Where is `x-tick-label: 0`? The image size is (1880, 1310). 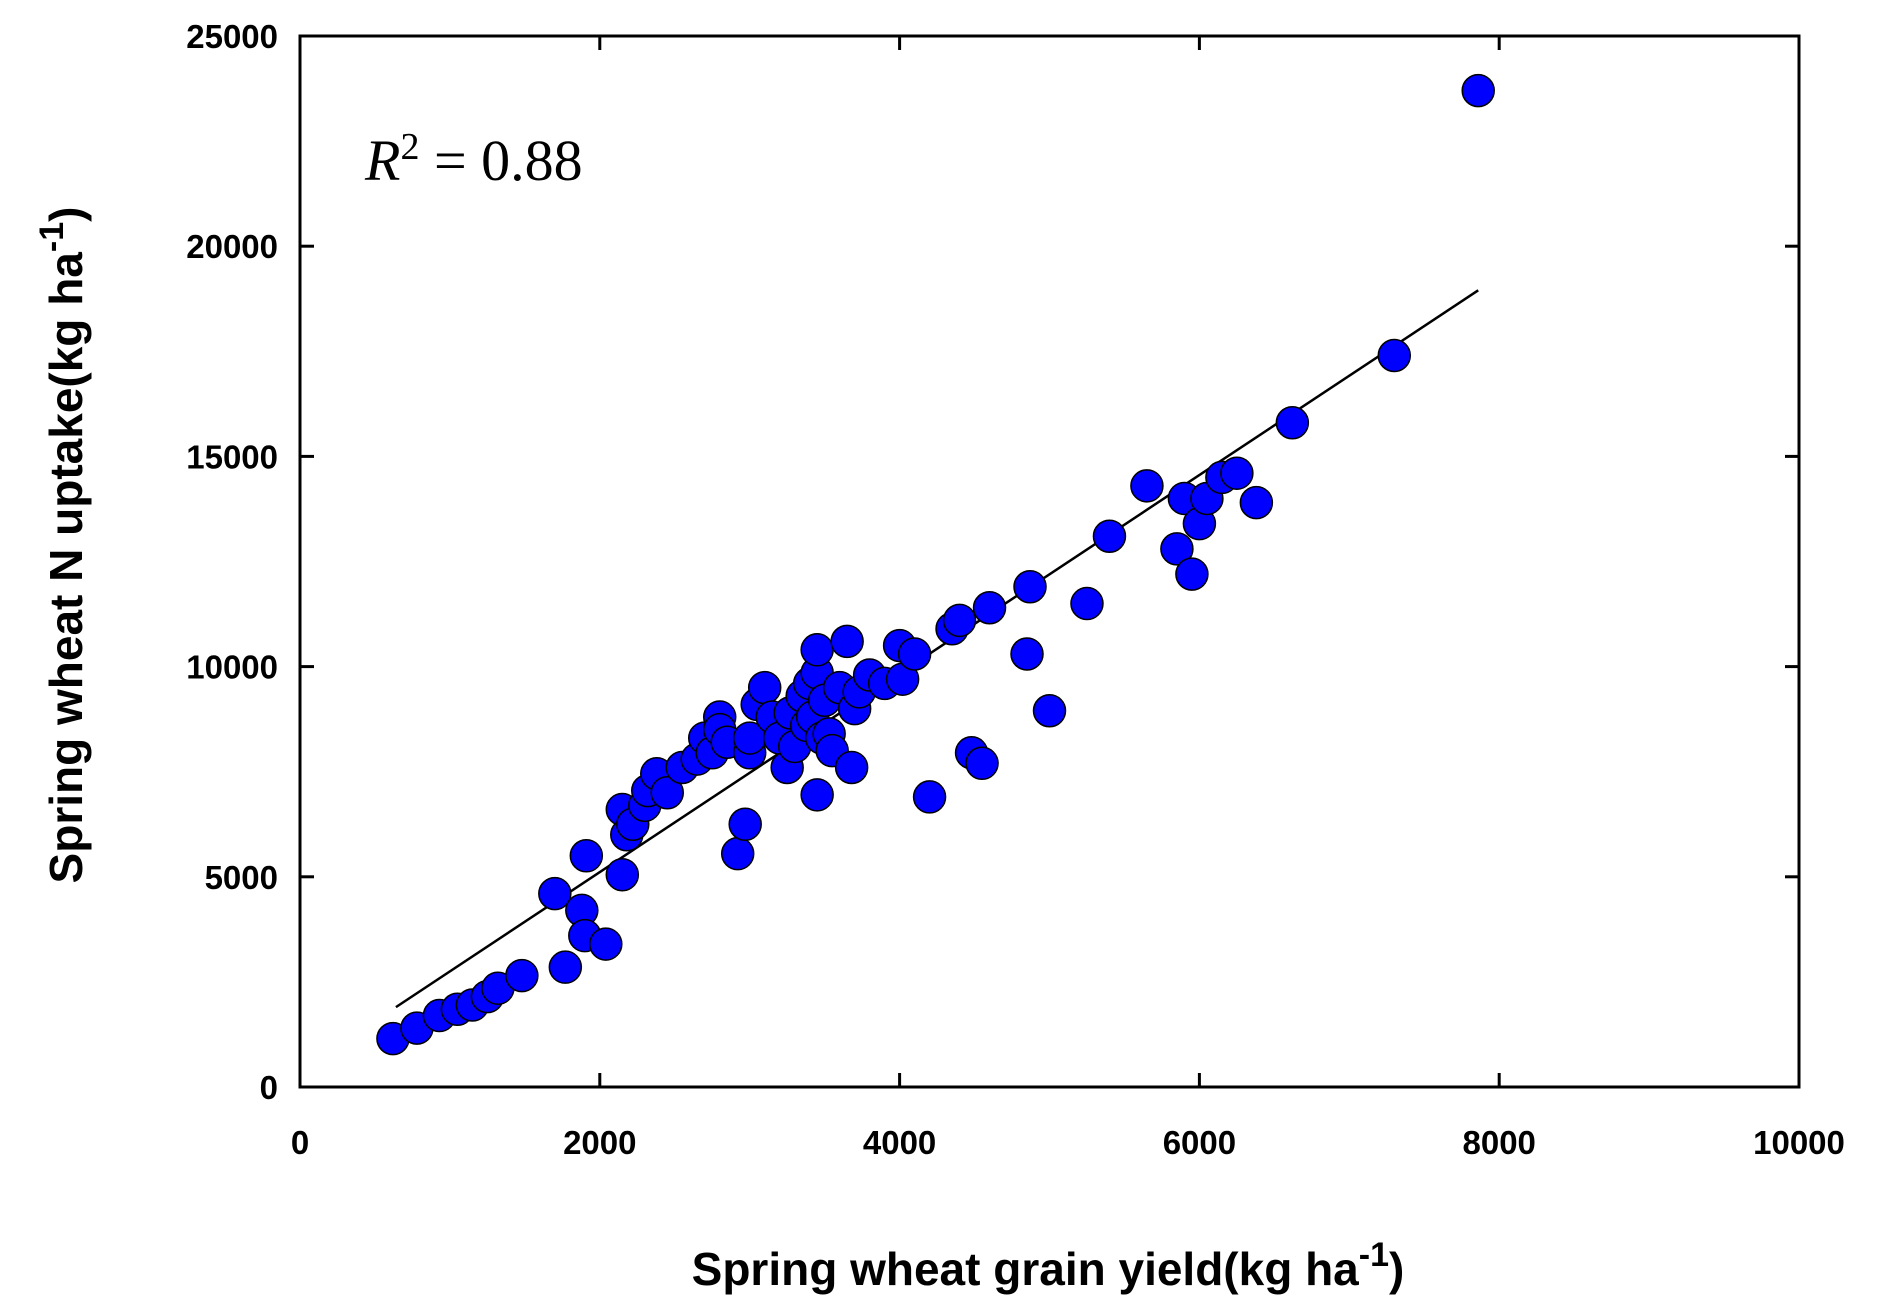
x-tick-label: 0 is located at coordinates (300, 1142).